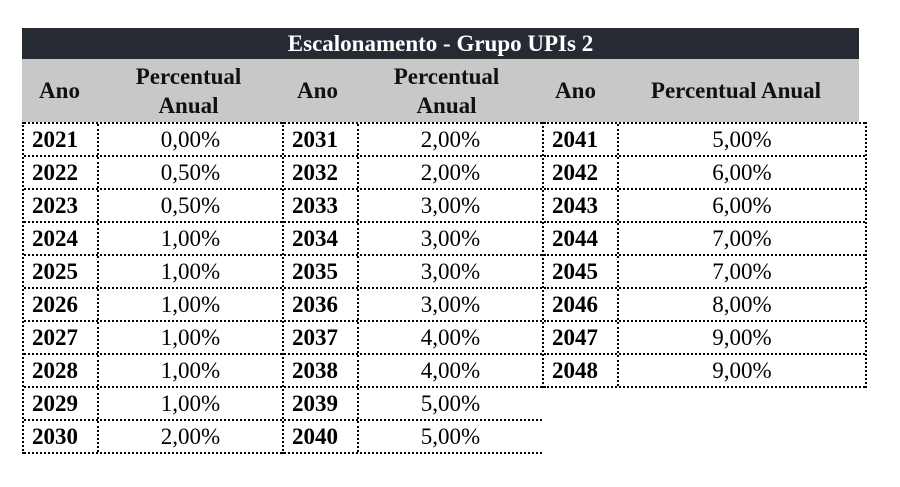 Image resolution: width=900 pixels, height=487 pixels. What do you see at coordinates (742, 304) in the screenshot?
I see `percent-cell: 8,00%` at bounding box center [742, 304].